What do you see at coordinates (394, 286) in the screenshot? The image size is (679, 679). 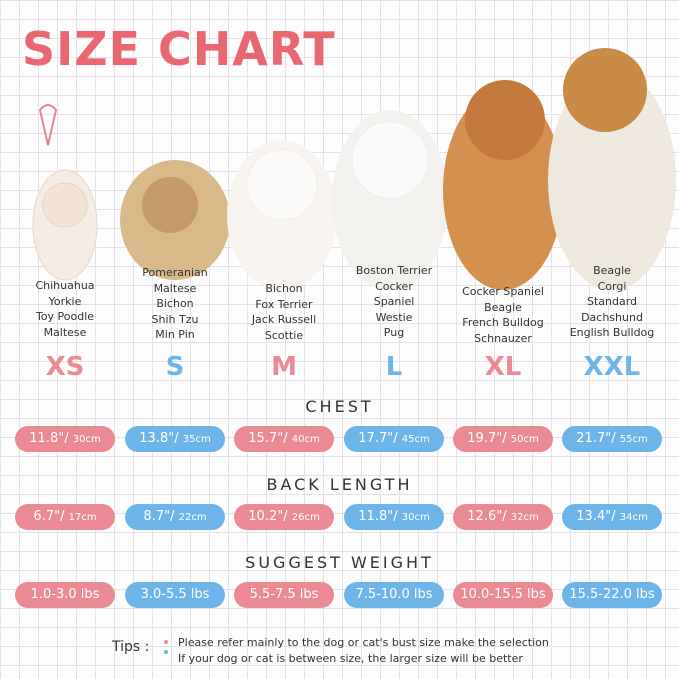 I see `breed-name: Cocker` at bounding box center [394, 286].